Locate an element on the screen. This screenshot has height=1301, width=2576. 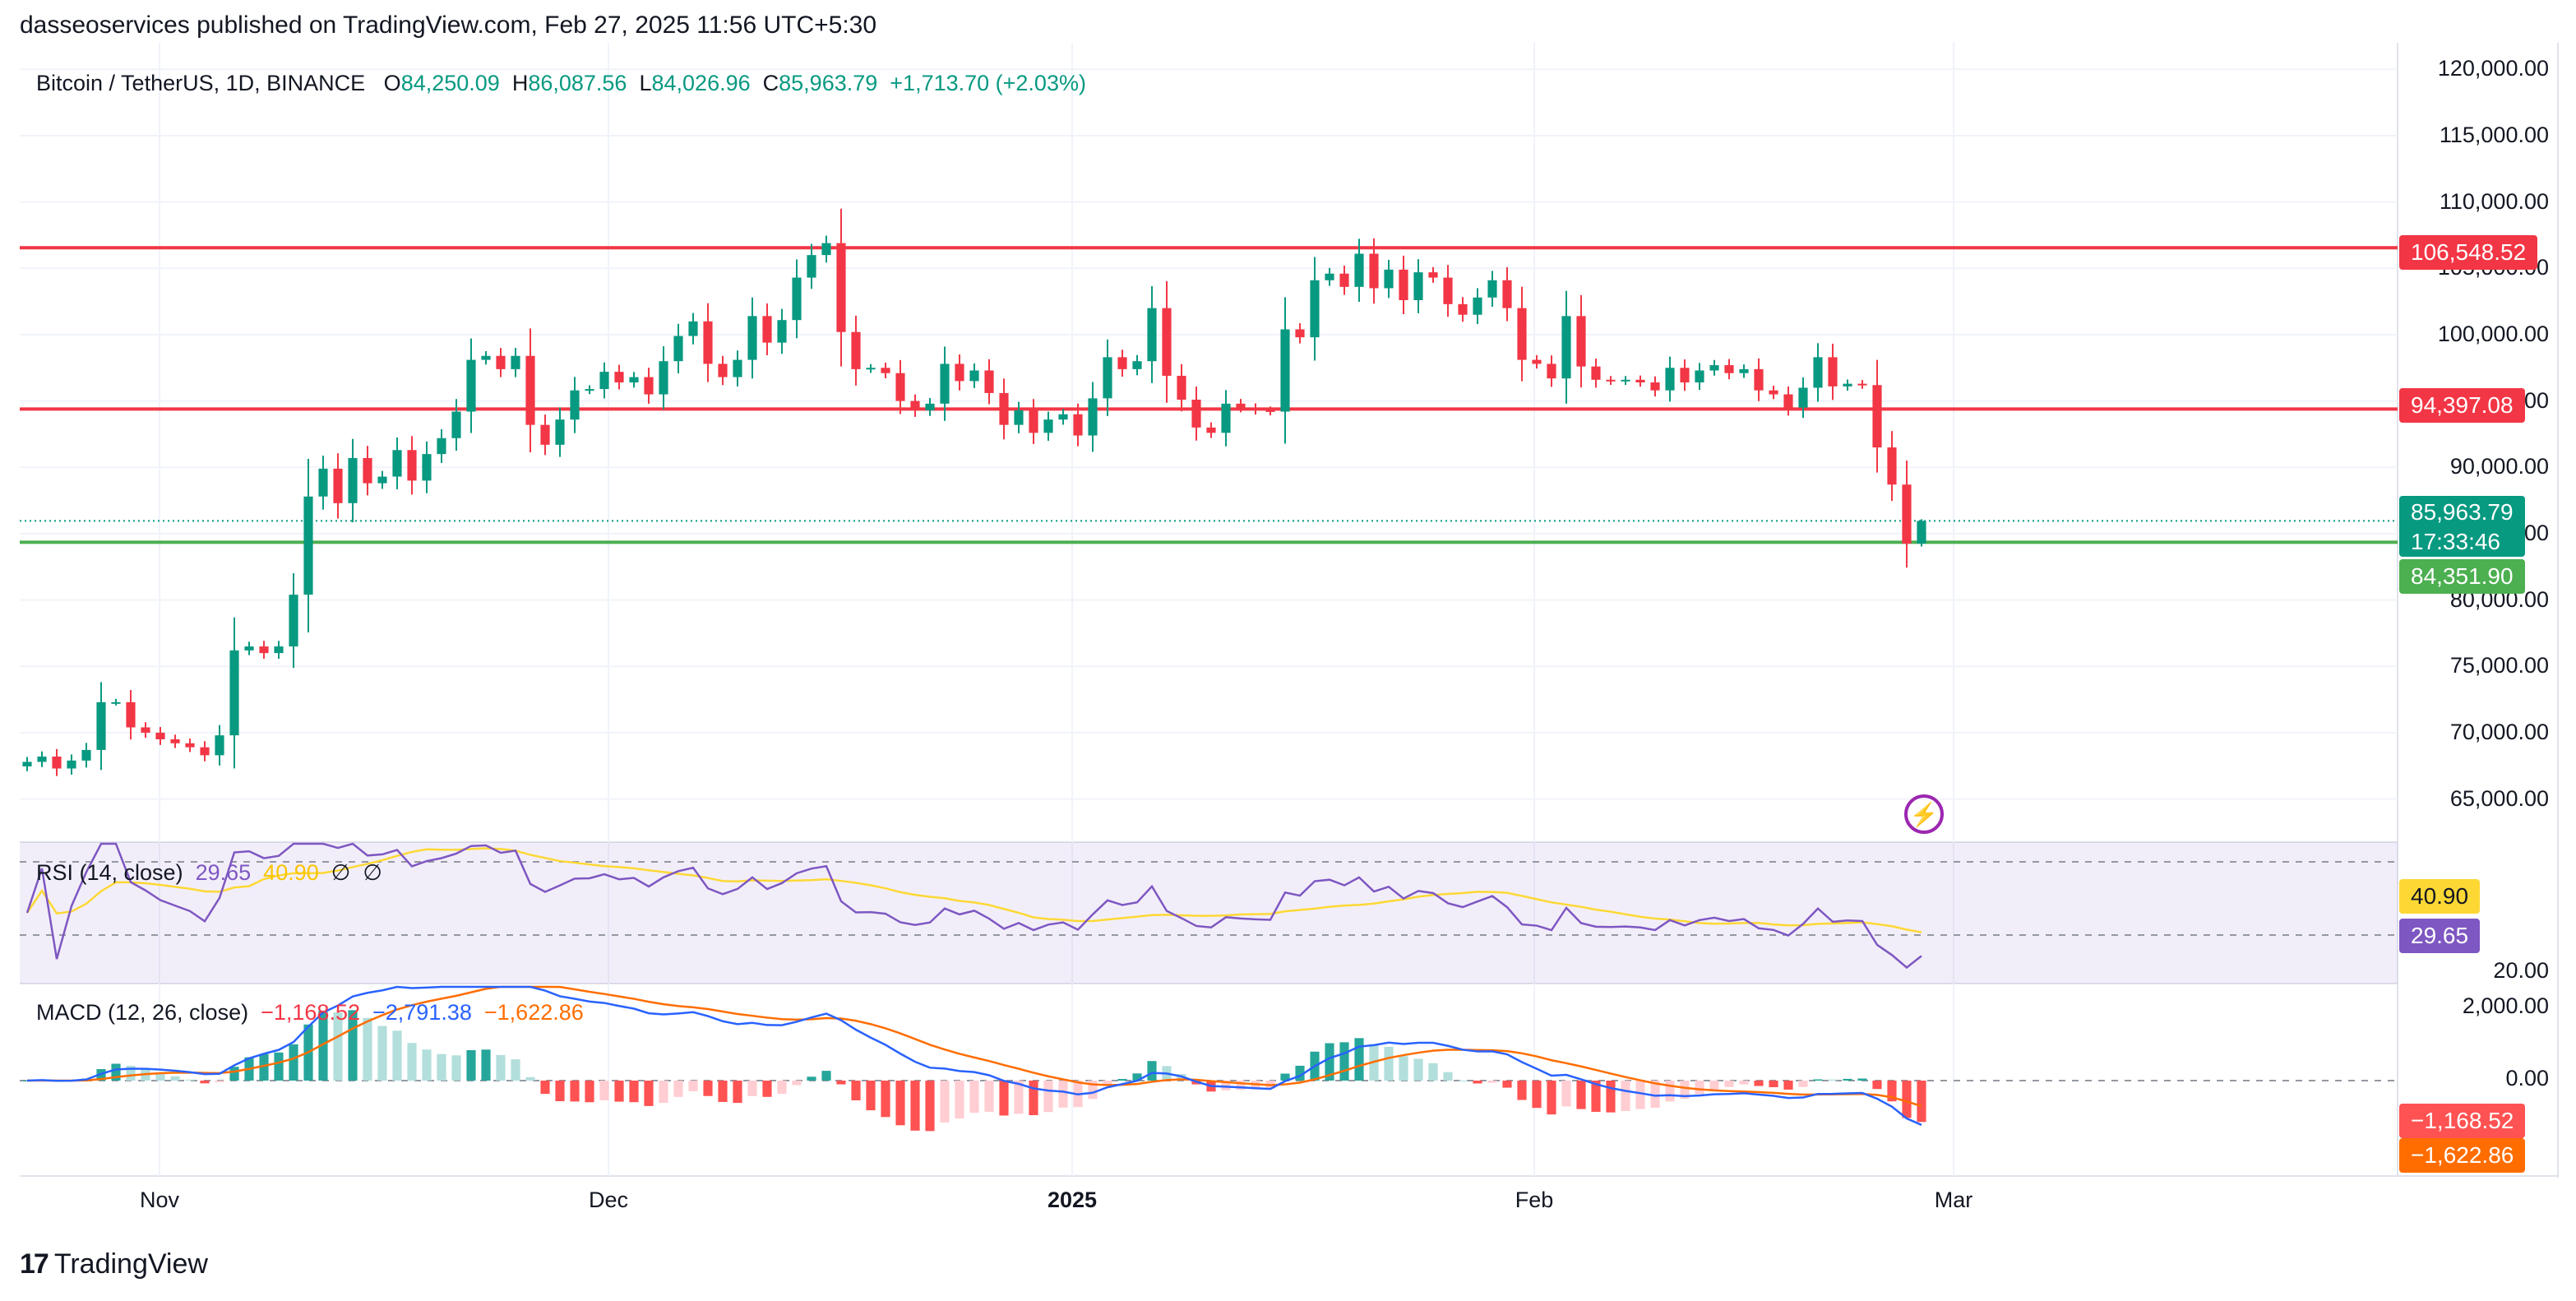
rsi-extra-1: ∅ is located at coordinates (341, 872).